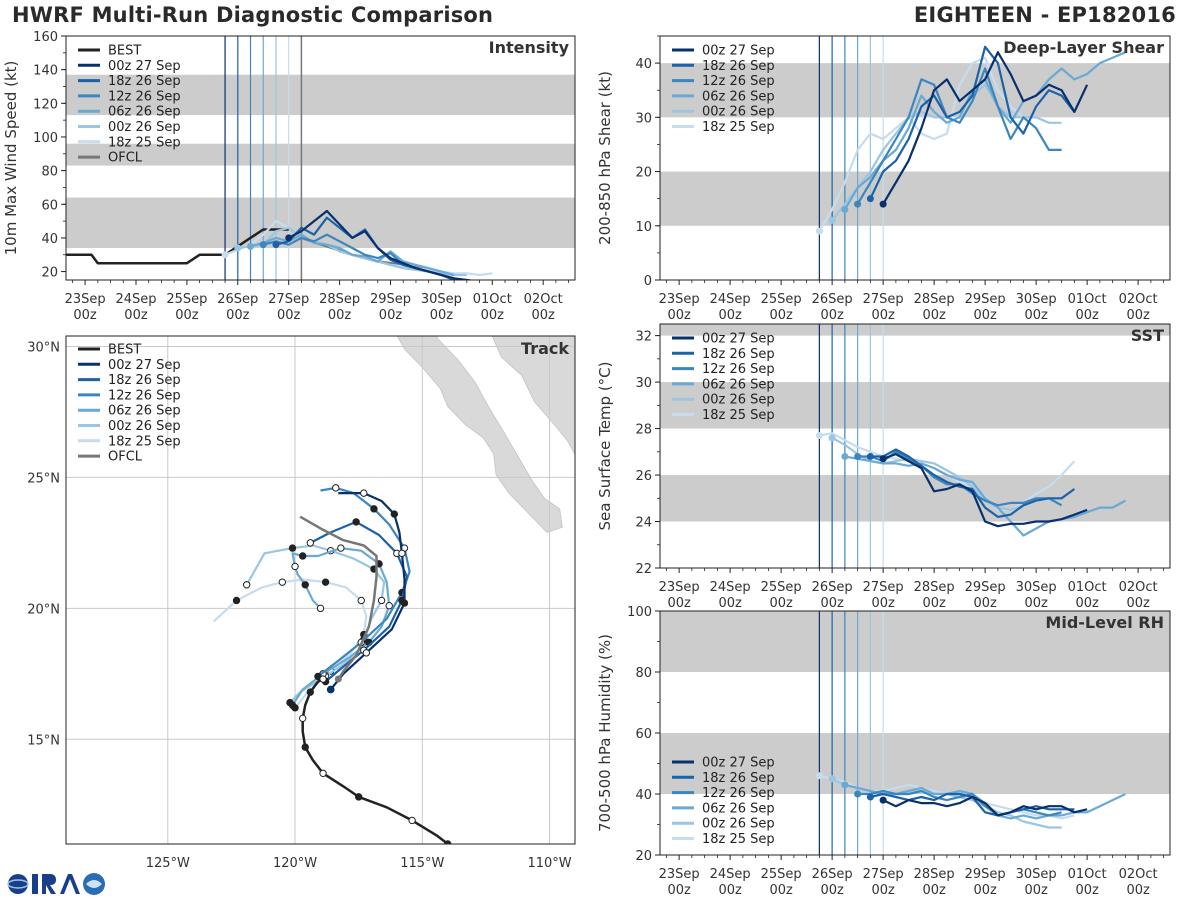  I want to click on intensity-series-5-start-marker, so click(225, 255).